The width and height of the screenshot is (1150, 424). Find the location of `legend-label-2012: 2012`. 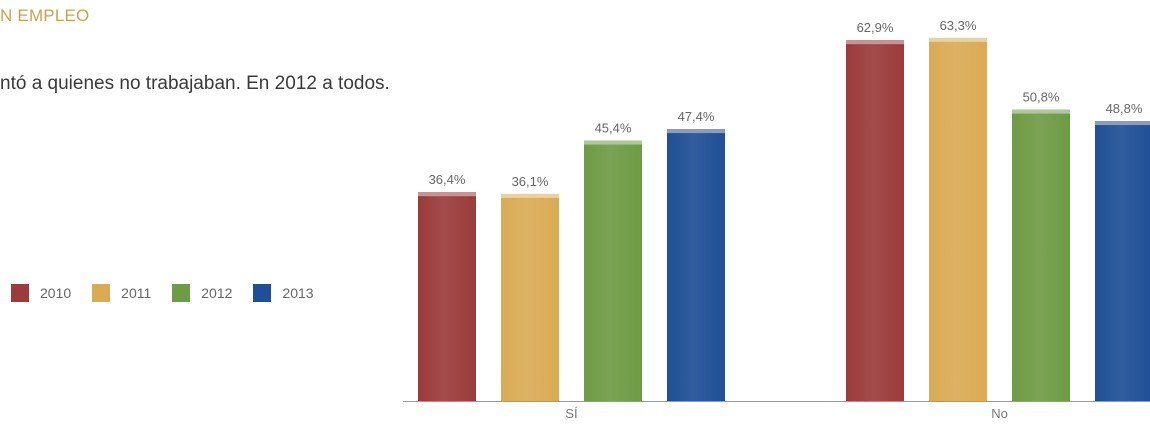

legend-label-2012: 2012 is located at coordinates (217, 293).